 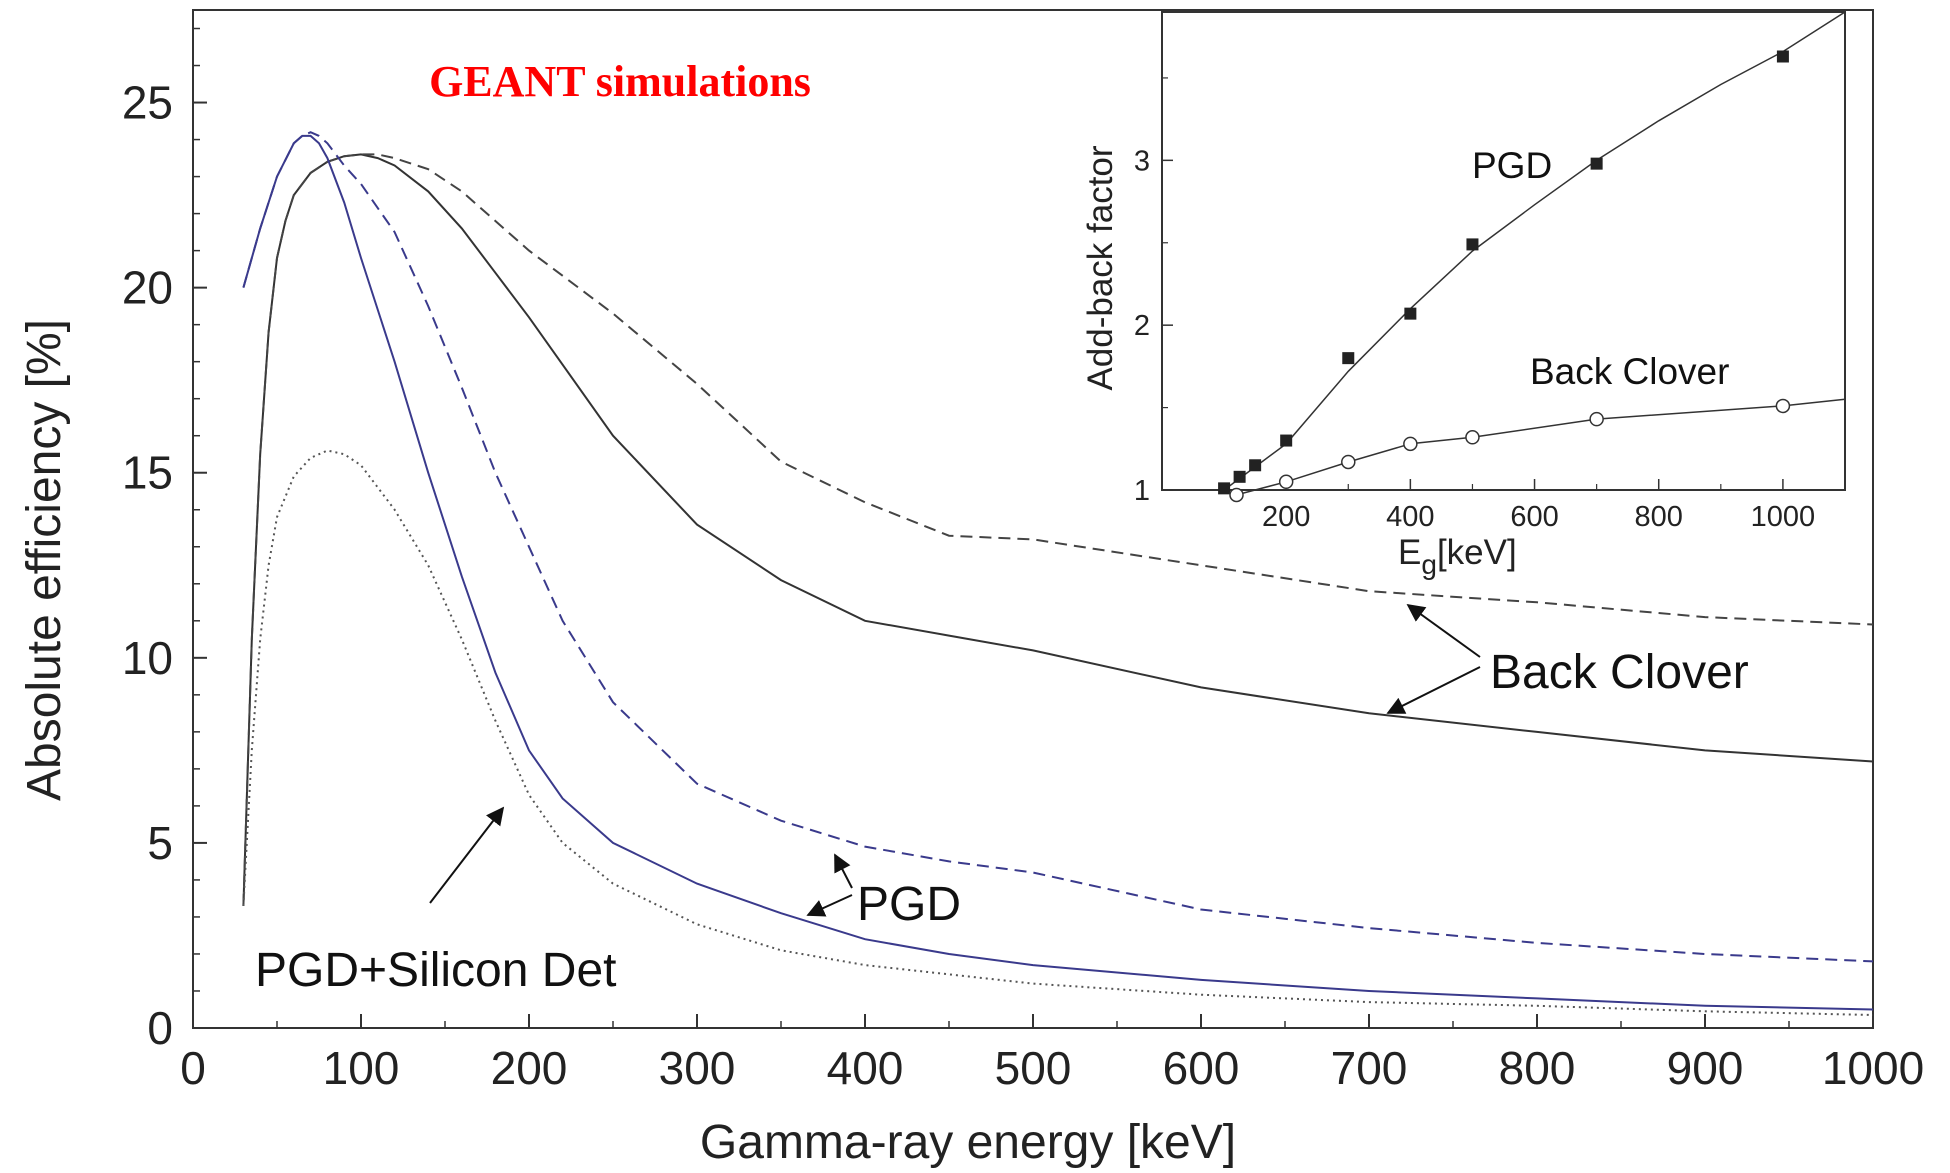 What do you see at coordinates (1153, 292) in the screenshot?
I see `inset-y-axis: 1 2 3` at bounding box center [1153, 292].